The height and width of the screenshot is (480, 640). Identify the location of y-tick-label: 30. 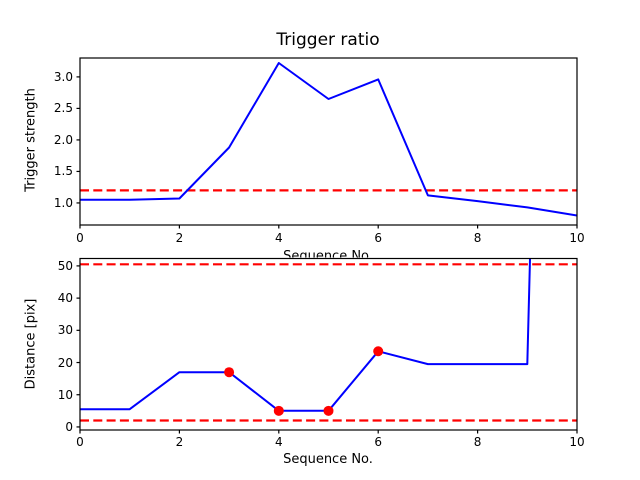
(65, 330).